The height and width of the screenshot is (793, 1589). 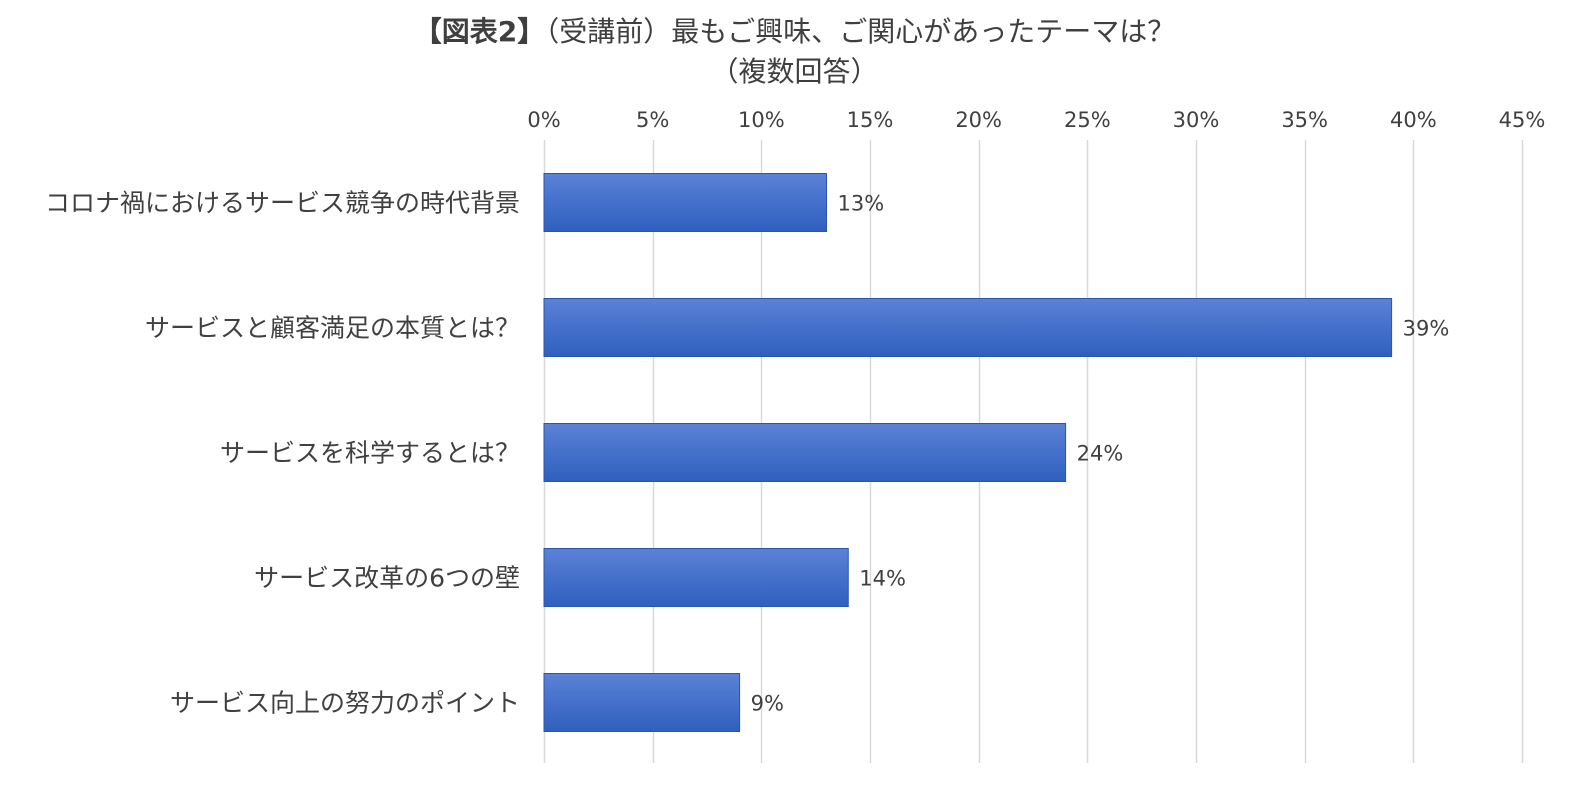 I want to click on x-tick-label: 25%, so click(x=1087, y=120).